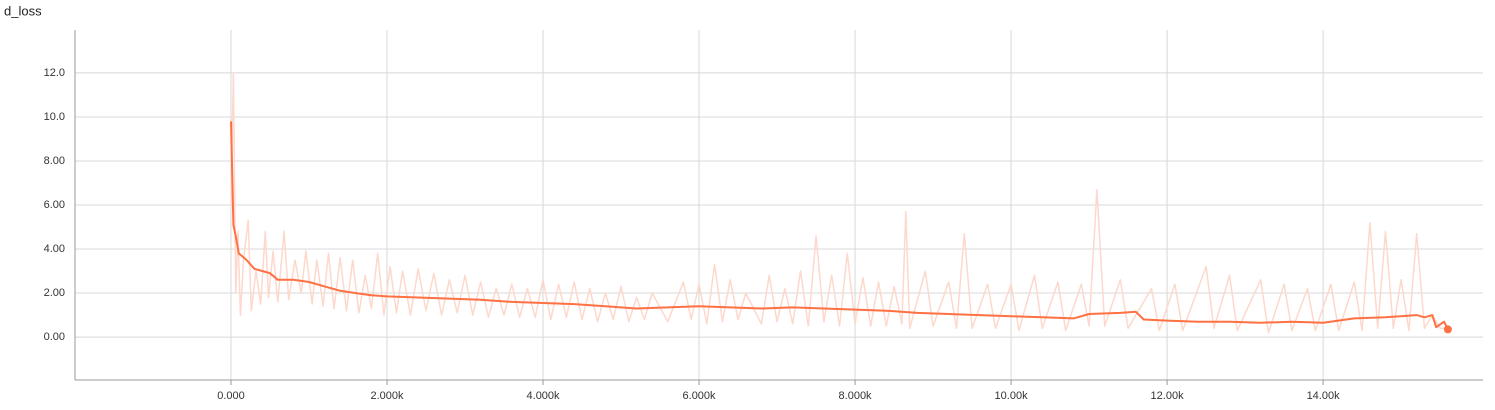 The image size is (1495, 410). What do you see at coordinates (231, 396) in the screenshot?
I see `x-tick-label: 0.000` at bounding box center [231, 396].